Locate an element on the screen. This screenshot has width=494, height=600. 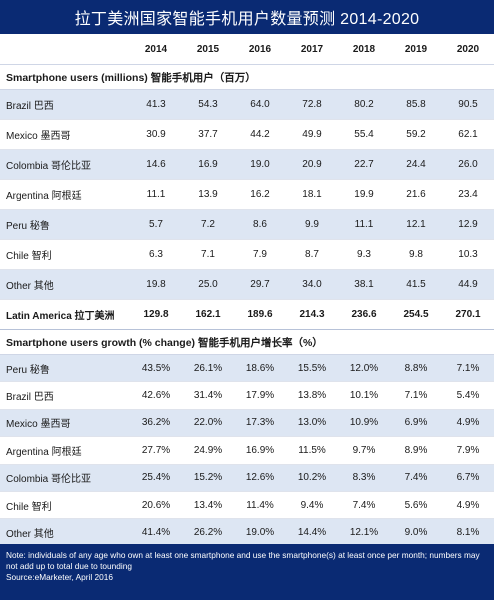
value-cell: 17.3% is located at coordinates (260, 423).